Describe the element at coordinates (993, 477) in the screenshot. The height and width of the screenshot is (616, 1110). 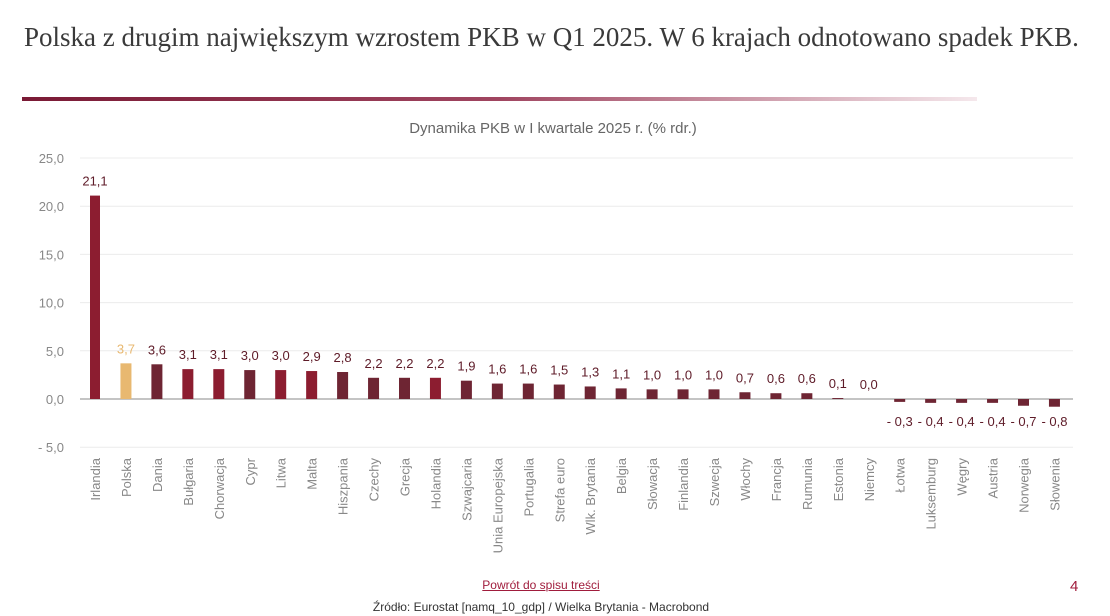
I see `x-tick-label: Austria` at that location.